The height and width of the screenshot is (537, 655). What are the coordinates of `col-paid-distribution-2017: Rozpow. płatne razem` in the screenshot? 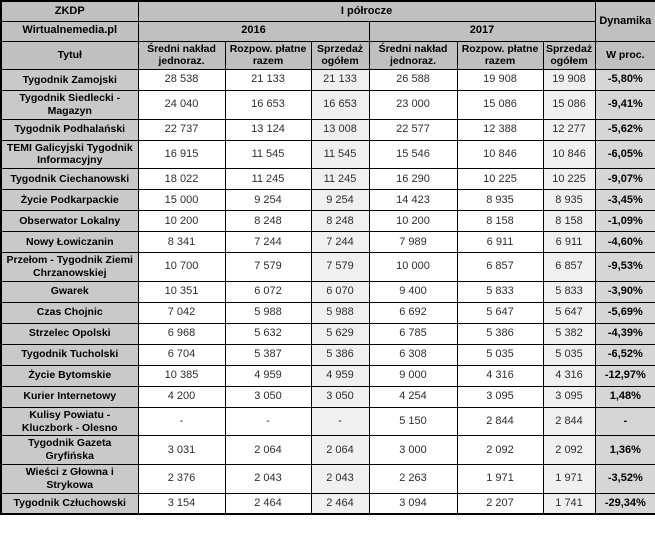 It's located at (500, 55).